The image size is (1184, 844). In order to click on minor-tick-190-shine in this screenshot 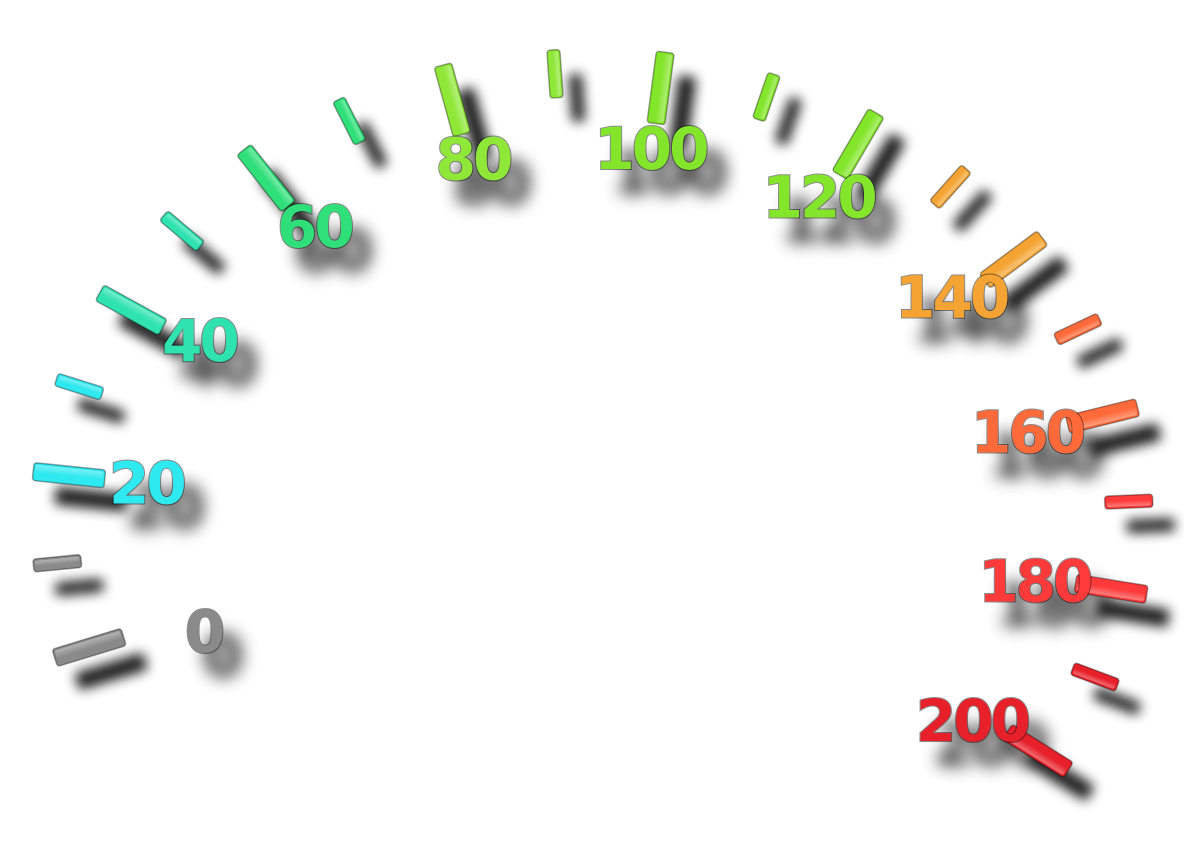, I will do `click(1094, 678)`.